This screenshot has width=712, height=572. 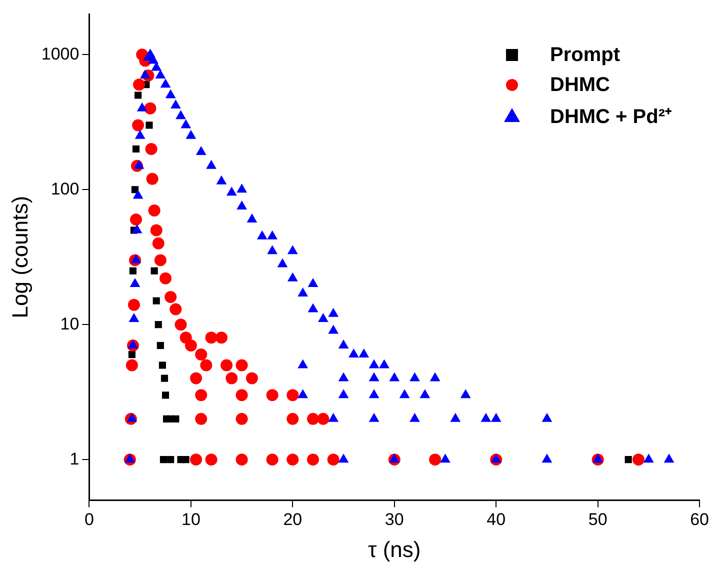 I want to click on x-axis-title: τ (ns), so click(x=394, y=549).